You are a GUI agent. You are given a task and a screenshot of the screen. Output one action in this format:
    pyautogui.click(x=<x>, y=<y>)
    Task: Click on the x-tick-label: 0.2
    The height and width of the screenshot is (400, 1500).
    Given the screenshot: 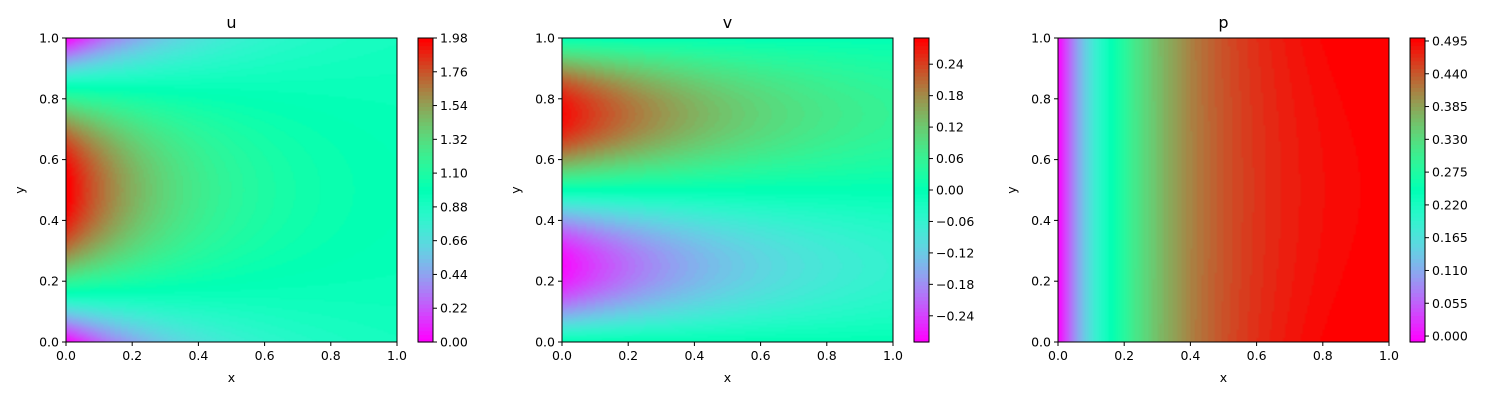 What is the action you would take?
    pyautogui.click(x=132, y=355)
    